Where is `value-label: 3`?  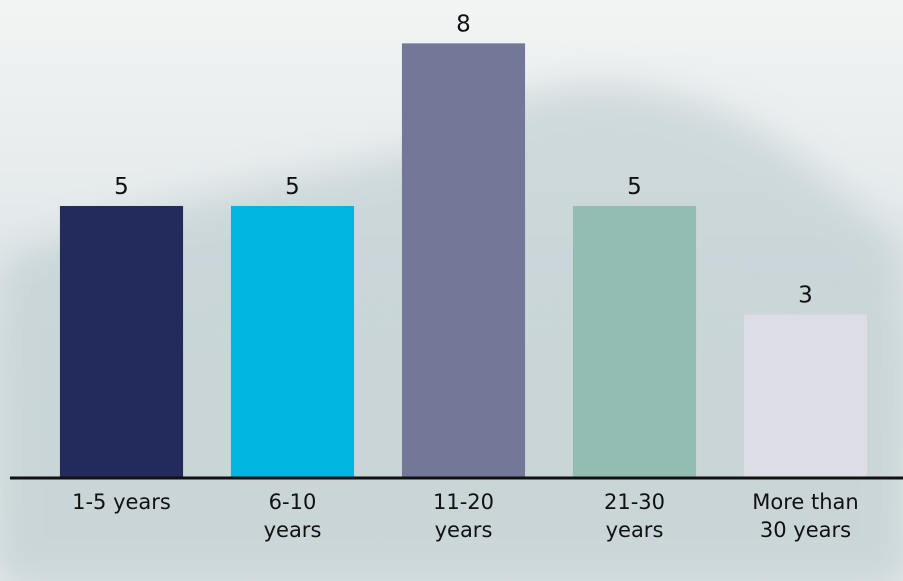
value-label: 3 is located at coordinates (805, 295).